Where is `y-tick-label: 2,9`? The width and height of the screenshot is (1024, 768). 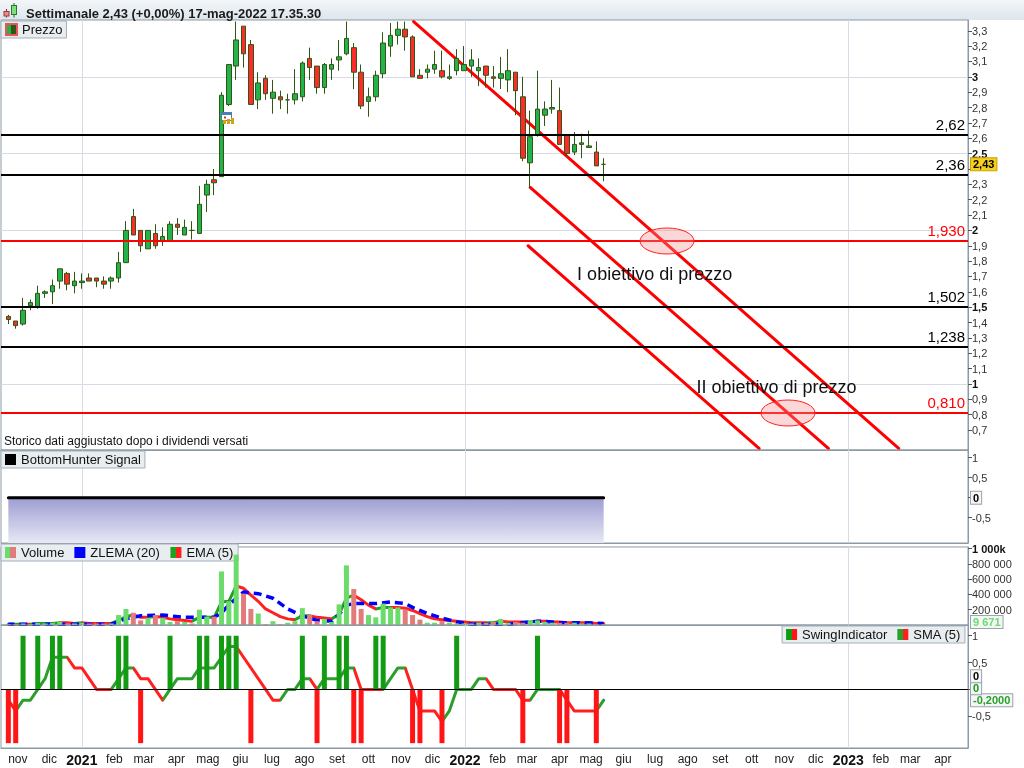
y-tick-label: 2,9 is located at coordinates (980, 92).